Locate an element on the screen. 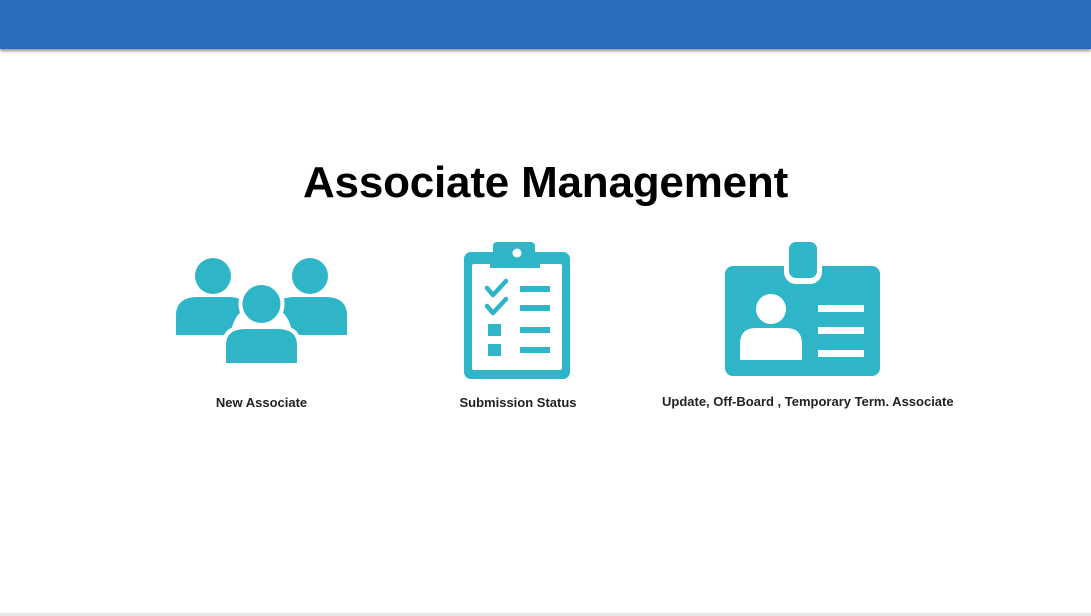 Image resolution: width=1091 pixels, height=616 pixels. submission-status-label: Submission Status is located at coordinates (518, 402).